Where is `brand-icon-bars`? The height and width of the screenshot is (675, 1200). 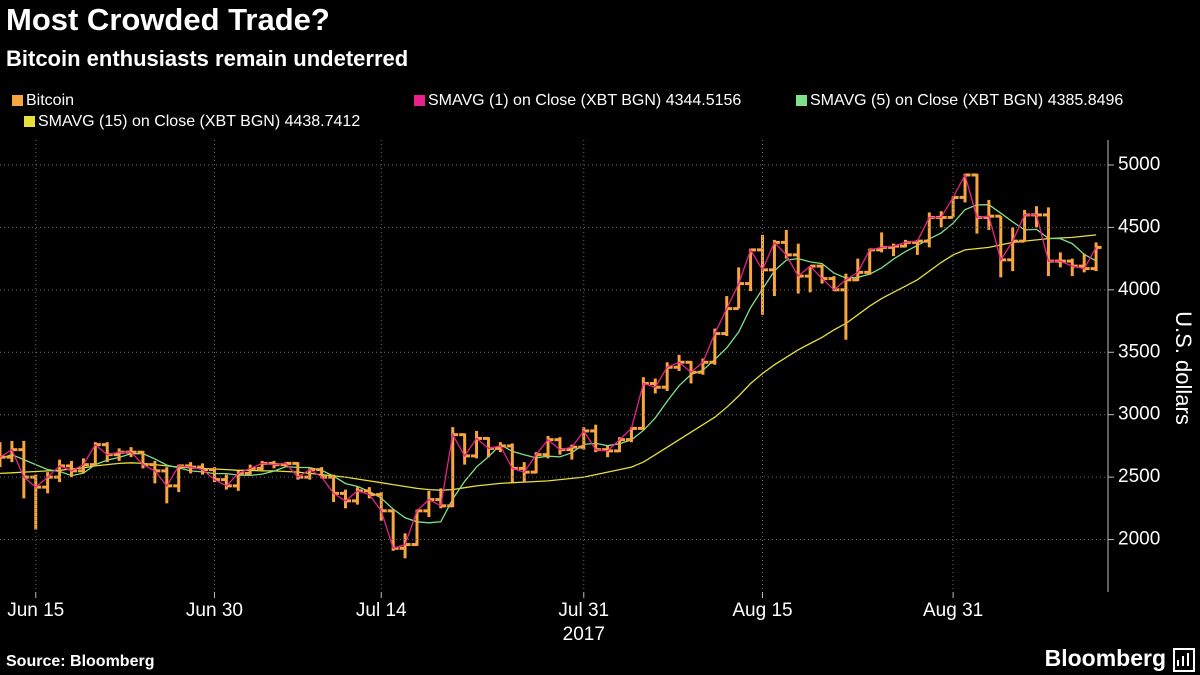 brand-icon-bars is located at coordinates (1183, 659).